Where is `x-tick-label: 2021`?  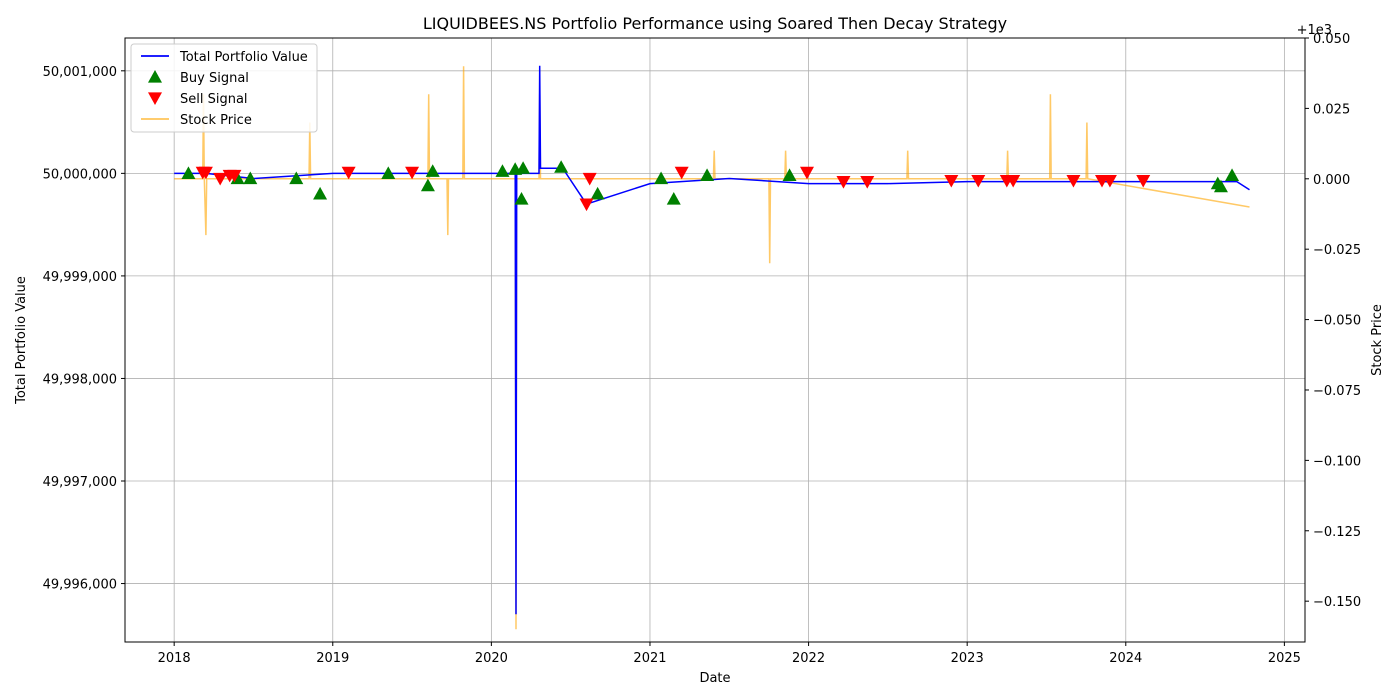 x-tick-label: 2021 is located at coordinates (649, 658).